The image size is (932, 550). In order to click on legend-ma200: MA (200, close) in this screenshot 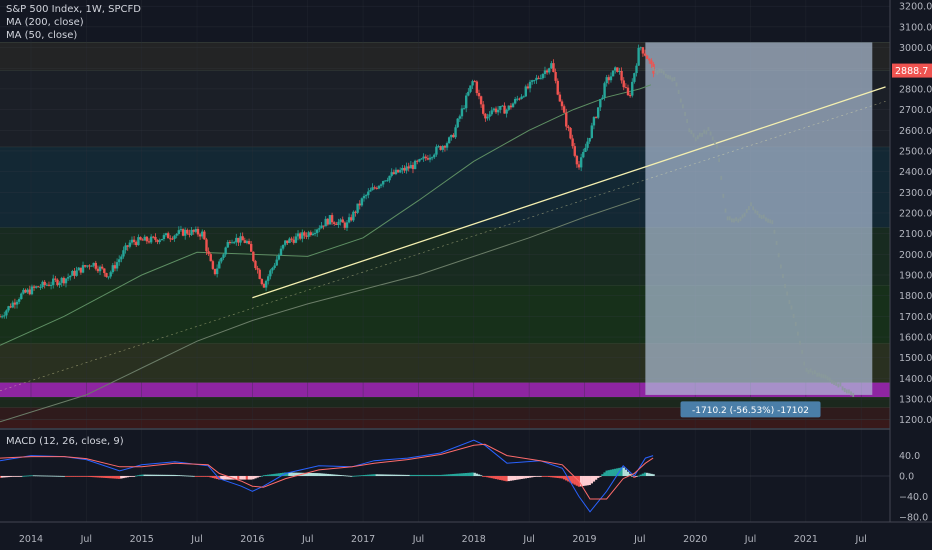, I will do `click(45, 22)`.